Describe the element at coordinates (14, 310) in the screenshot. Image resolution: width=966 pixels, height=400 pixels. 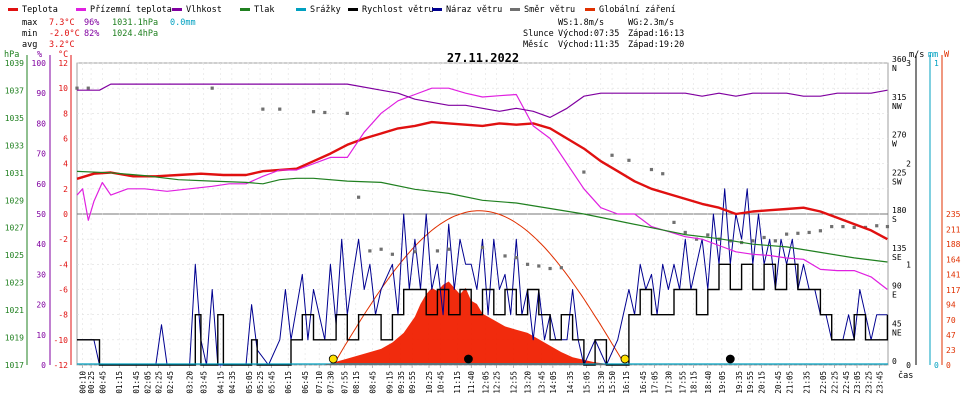
I see `hpa-tick-2: 1021` at that location.